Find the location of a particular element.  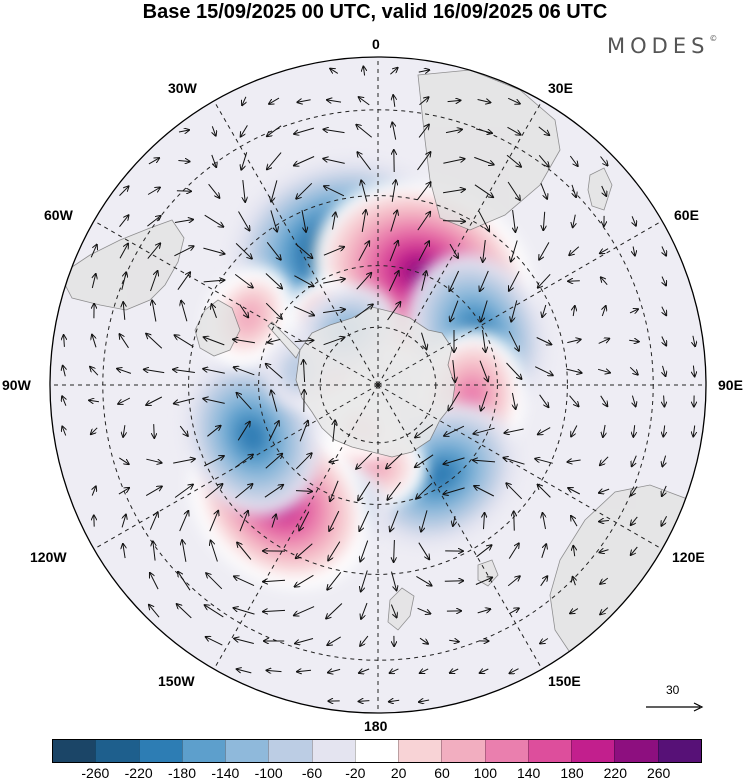

vector-reference-arrow is located at coordinates (675, 707).